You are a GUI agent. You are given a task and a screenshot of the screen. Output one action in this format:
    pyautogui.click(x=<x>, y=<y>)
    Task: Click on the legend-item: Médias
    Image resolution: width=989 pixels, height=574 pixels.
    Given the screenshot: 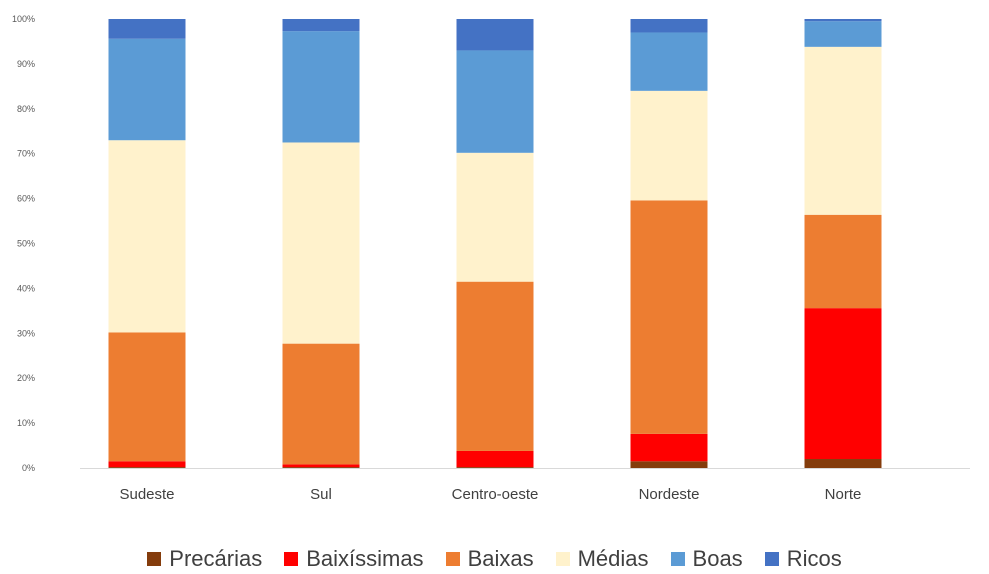 What is the action you would take?
    pyautogui.click(x=602, y=559)
    